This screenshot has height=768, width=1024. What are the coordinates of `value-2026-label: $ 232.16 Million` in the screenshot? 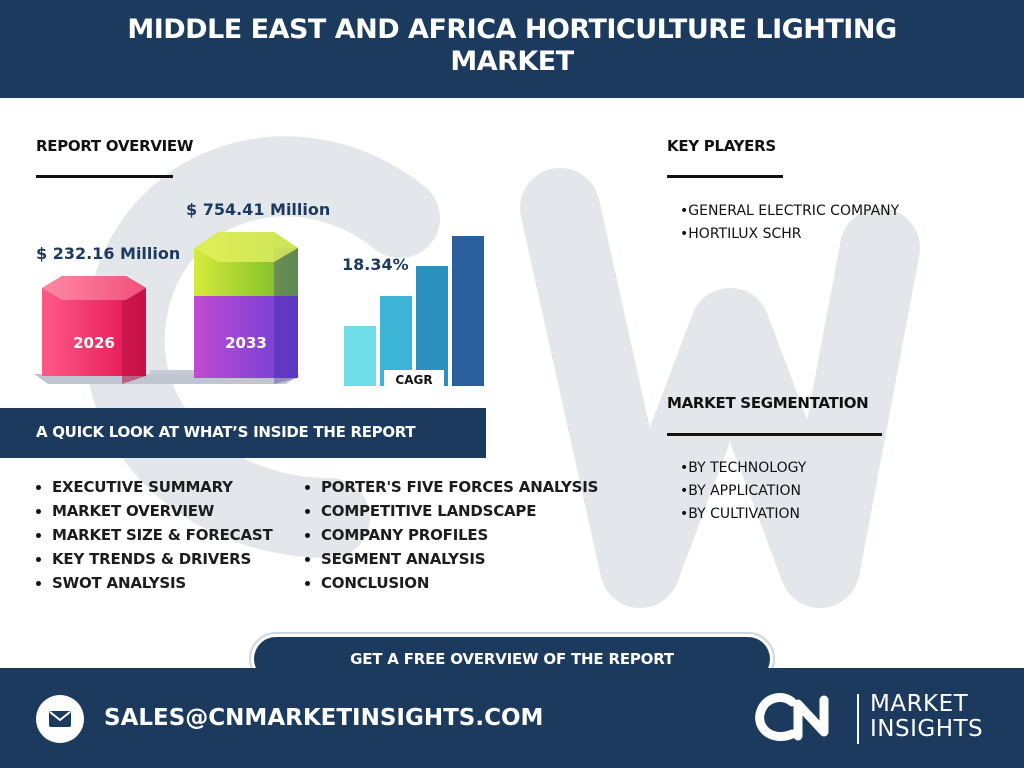 It's located at (108, 253).